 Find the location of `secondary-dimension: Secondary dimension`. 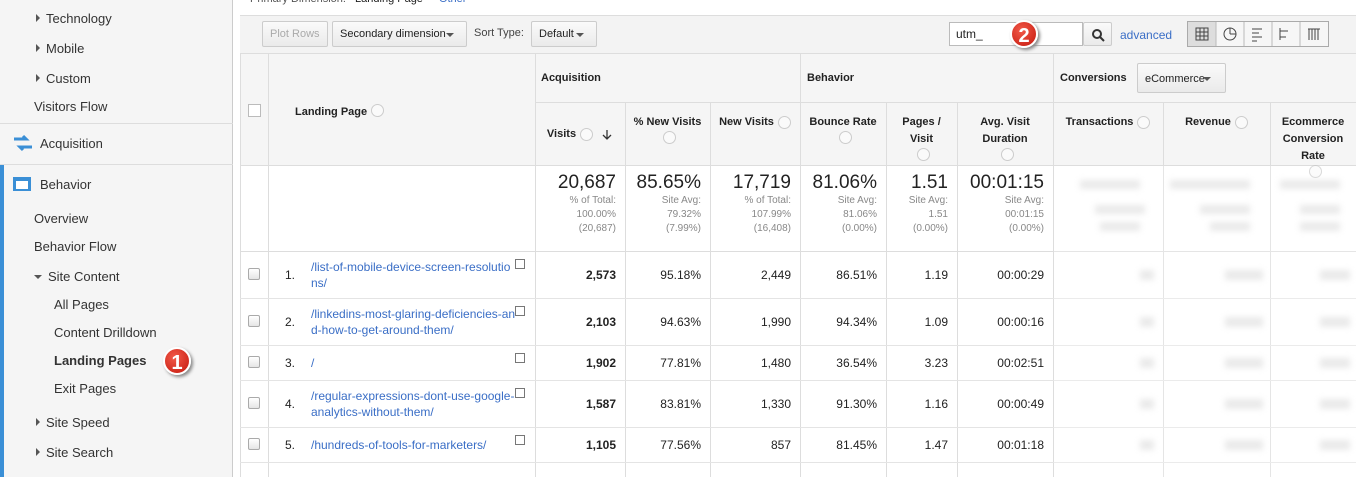

secondary-dimension: Secondary dimension is located at coordinates (399, 34).